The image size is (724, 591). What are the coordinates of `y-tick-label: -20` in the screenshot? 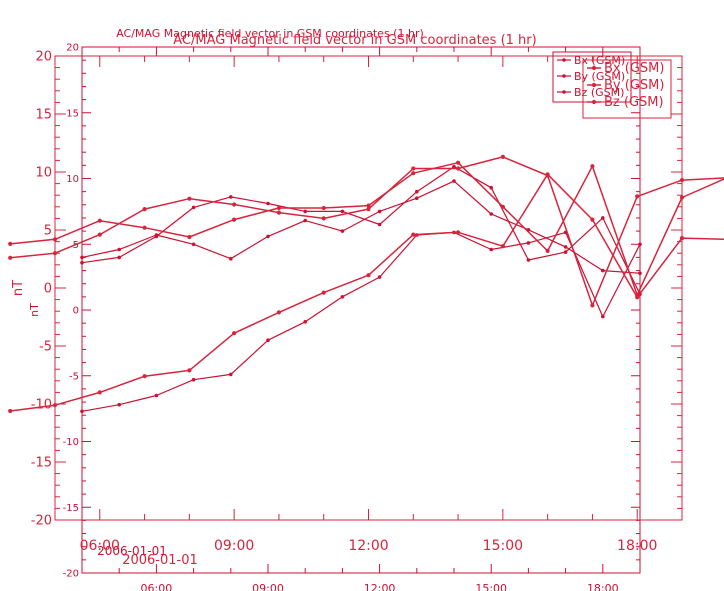 It's located at (71, 574).